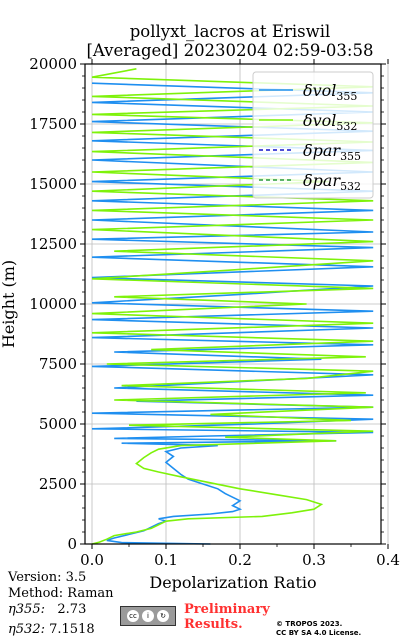 This screenshot has height=640, width=400. I want to click on method-text: Method: Raman, so click(61, 593).